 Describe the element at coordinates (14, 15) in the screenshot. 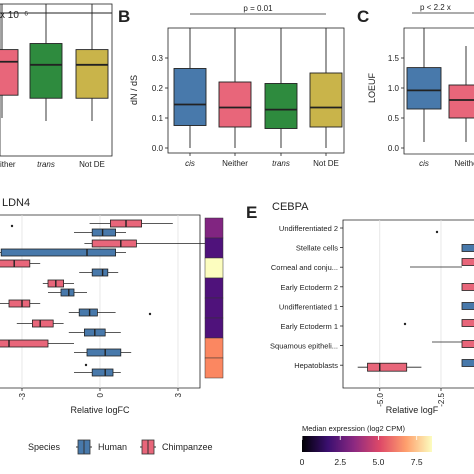

I see `panel-a-annotation: x 10⁻⁶` at that location.